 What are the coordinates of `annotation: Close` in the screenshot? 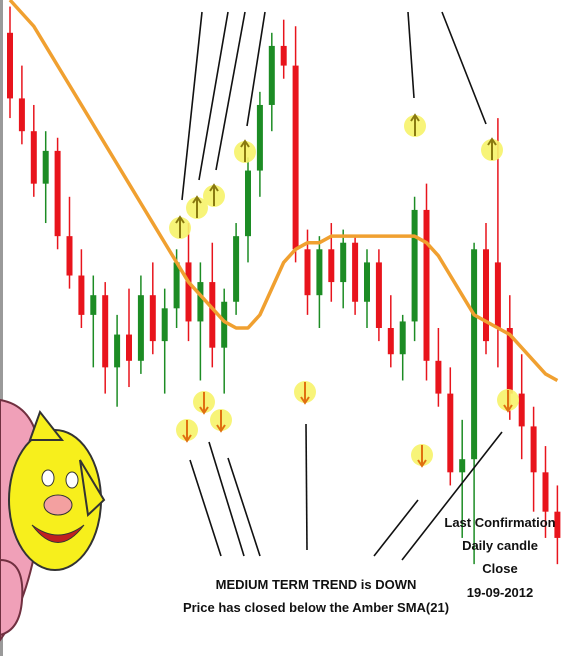 It's located at (499, 568).